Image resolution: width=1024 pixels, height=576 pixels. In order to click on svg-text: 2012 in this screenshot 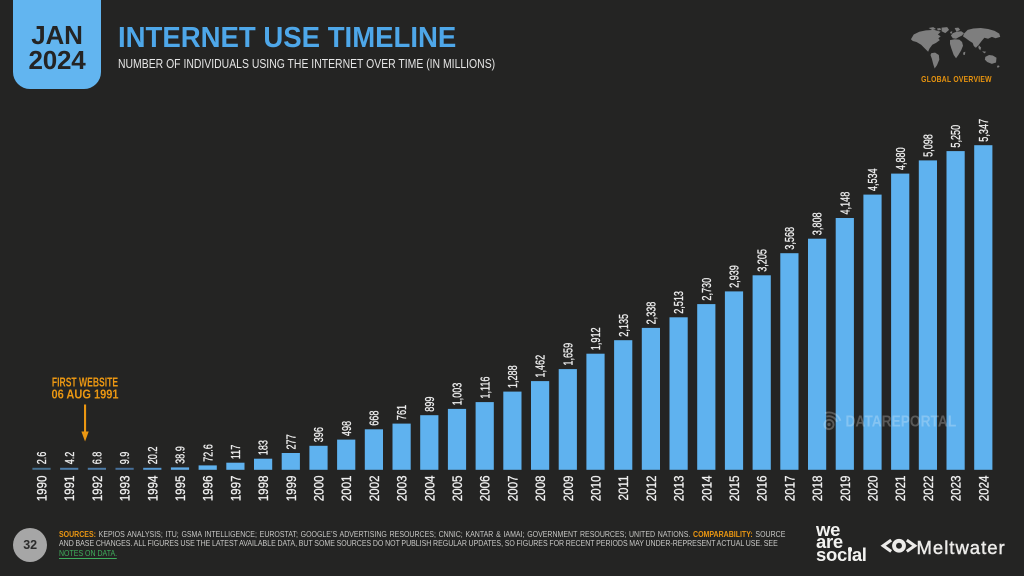, I will do `click(651, 488)`.